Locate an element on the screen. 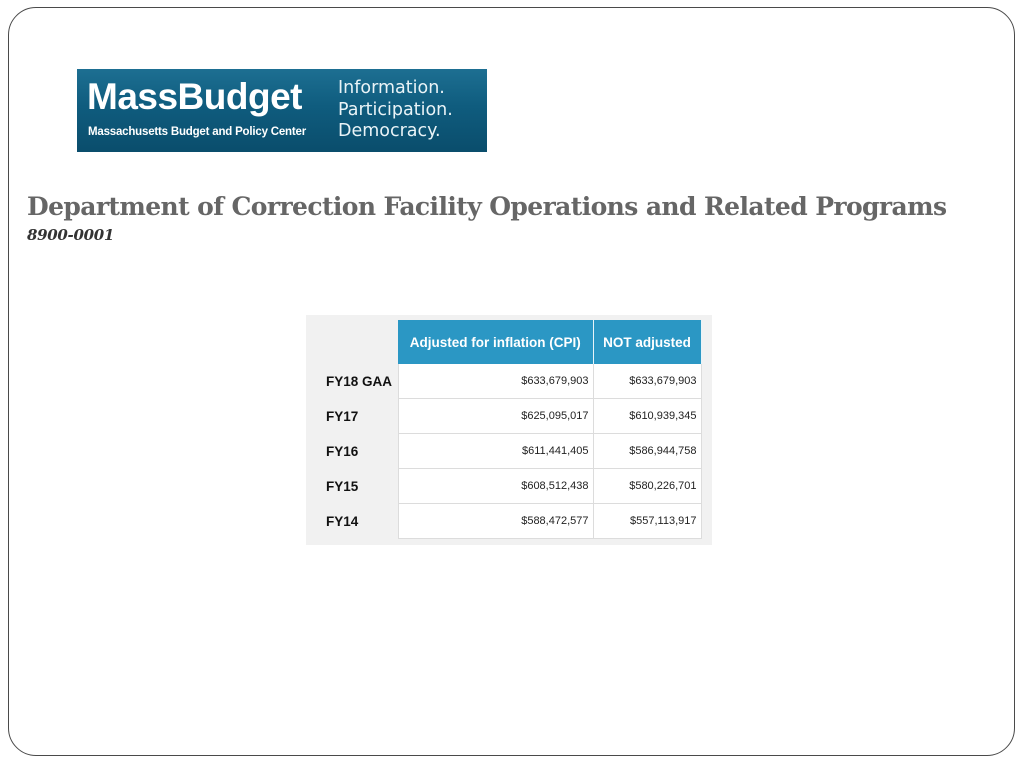 The width and height of the screenshot is (1024, 768). table-row: FY15 $608,512,438 $580,226,701 is located at coordinates (510, 486).